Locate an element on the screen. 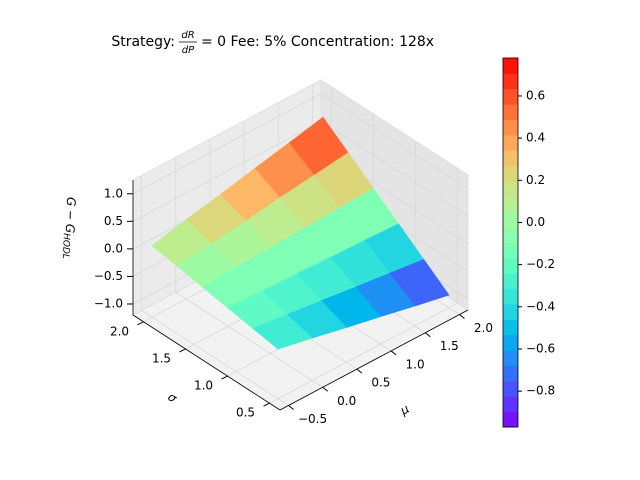  colorbar-frame is located at coordinates (510, 242).